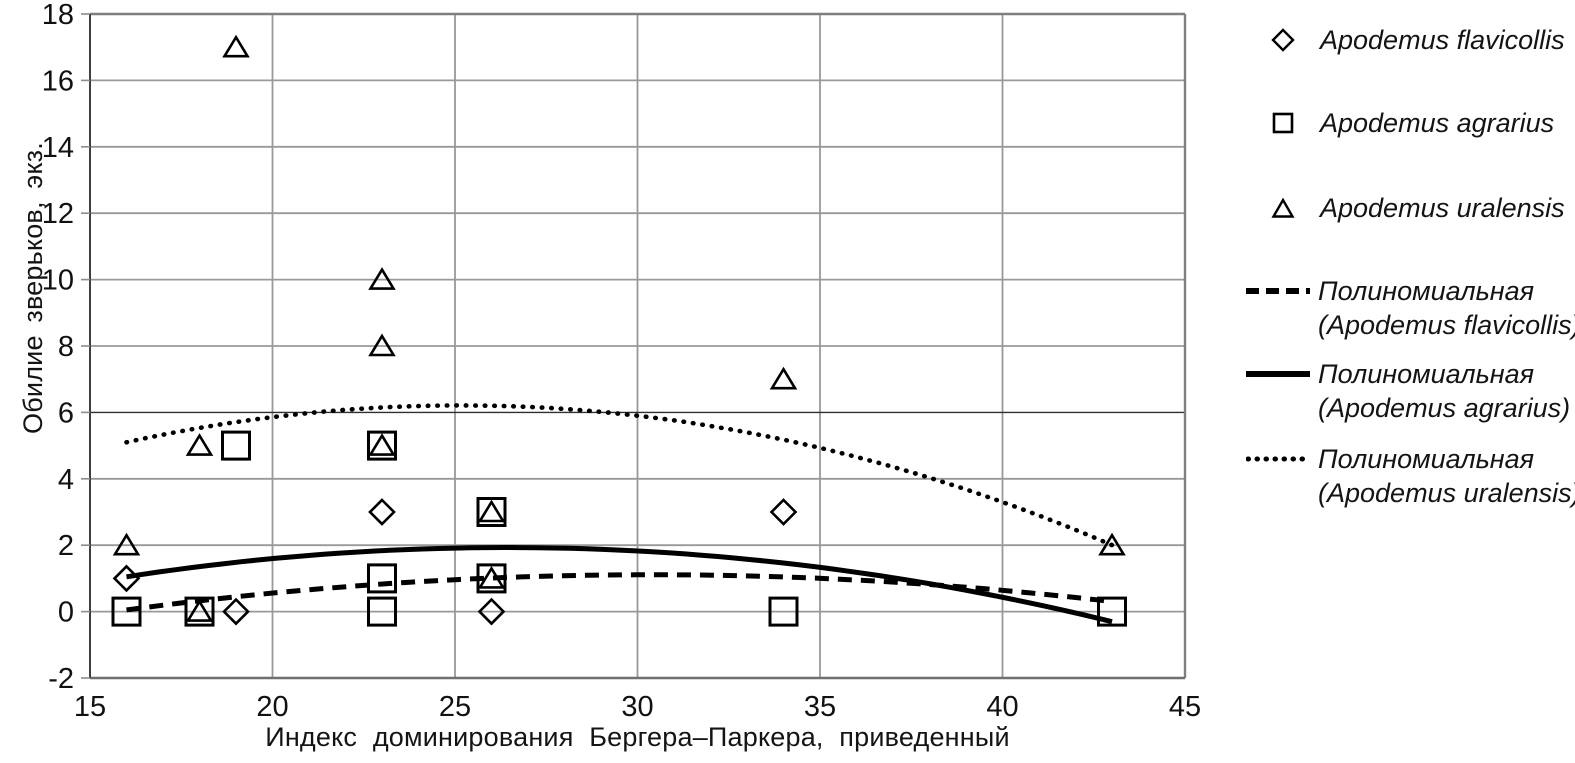 The image size is (1575, 763). What do you see at coordinates (1278, 374) in the screenshot?
I see `solid-line-icon` at bounding box center [1278, 374].